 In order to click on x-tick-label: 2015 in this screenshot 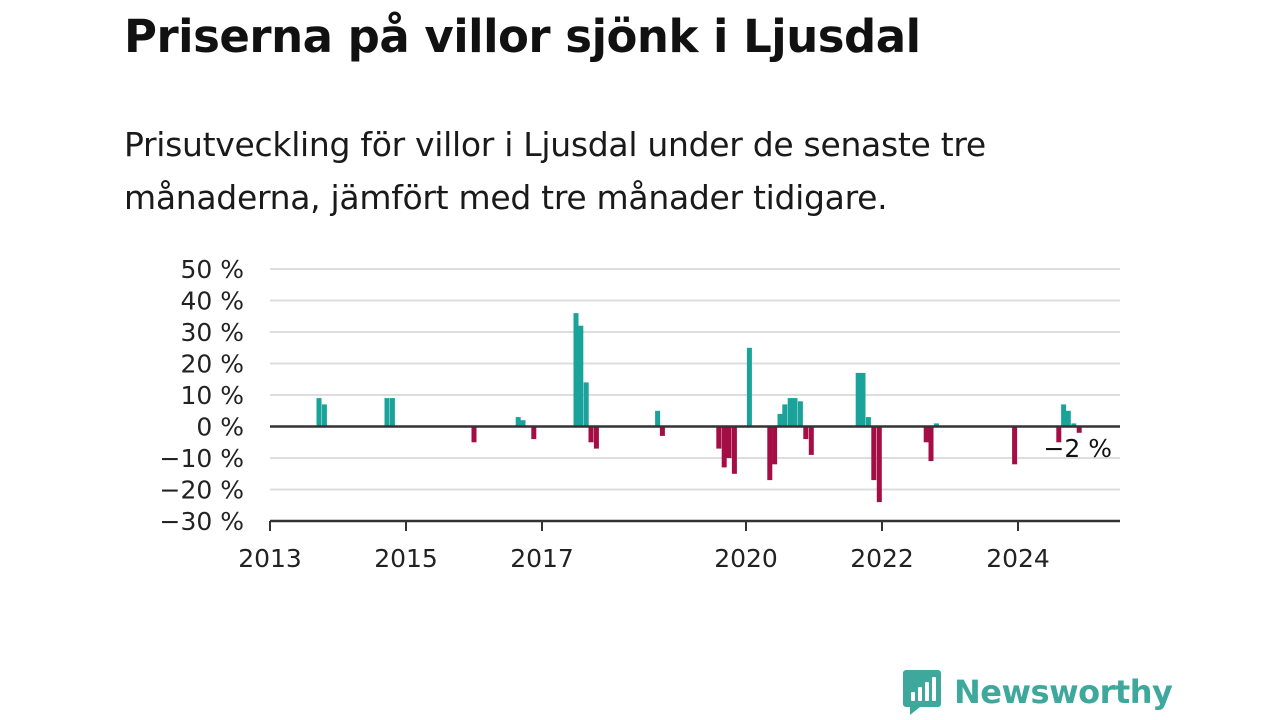, I will do `click(406, 558)`.